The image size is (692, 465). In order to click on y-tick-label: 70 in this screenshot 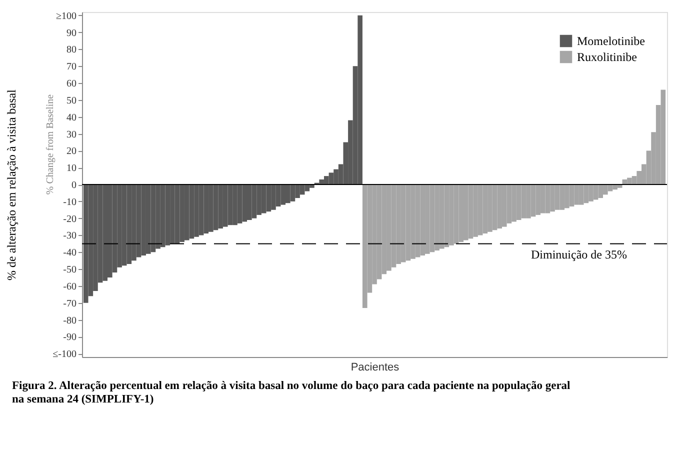, I will do `click(71, 67)`.